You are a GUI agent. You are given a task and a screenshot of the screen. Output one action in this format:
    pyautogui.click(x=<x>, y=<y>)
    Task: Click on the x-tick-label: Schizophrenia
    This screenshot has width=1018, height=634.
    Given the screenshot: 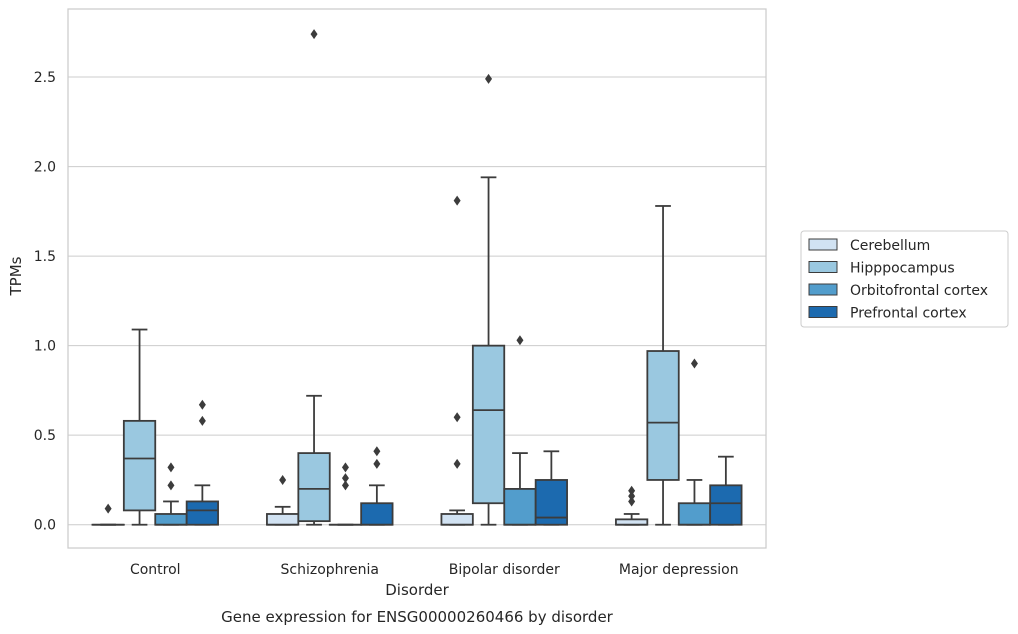 What is the action you would take?
    pyautogui.click(x=330, y=570)
    